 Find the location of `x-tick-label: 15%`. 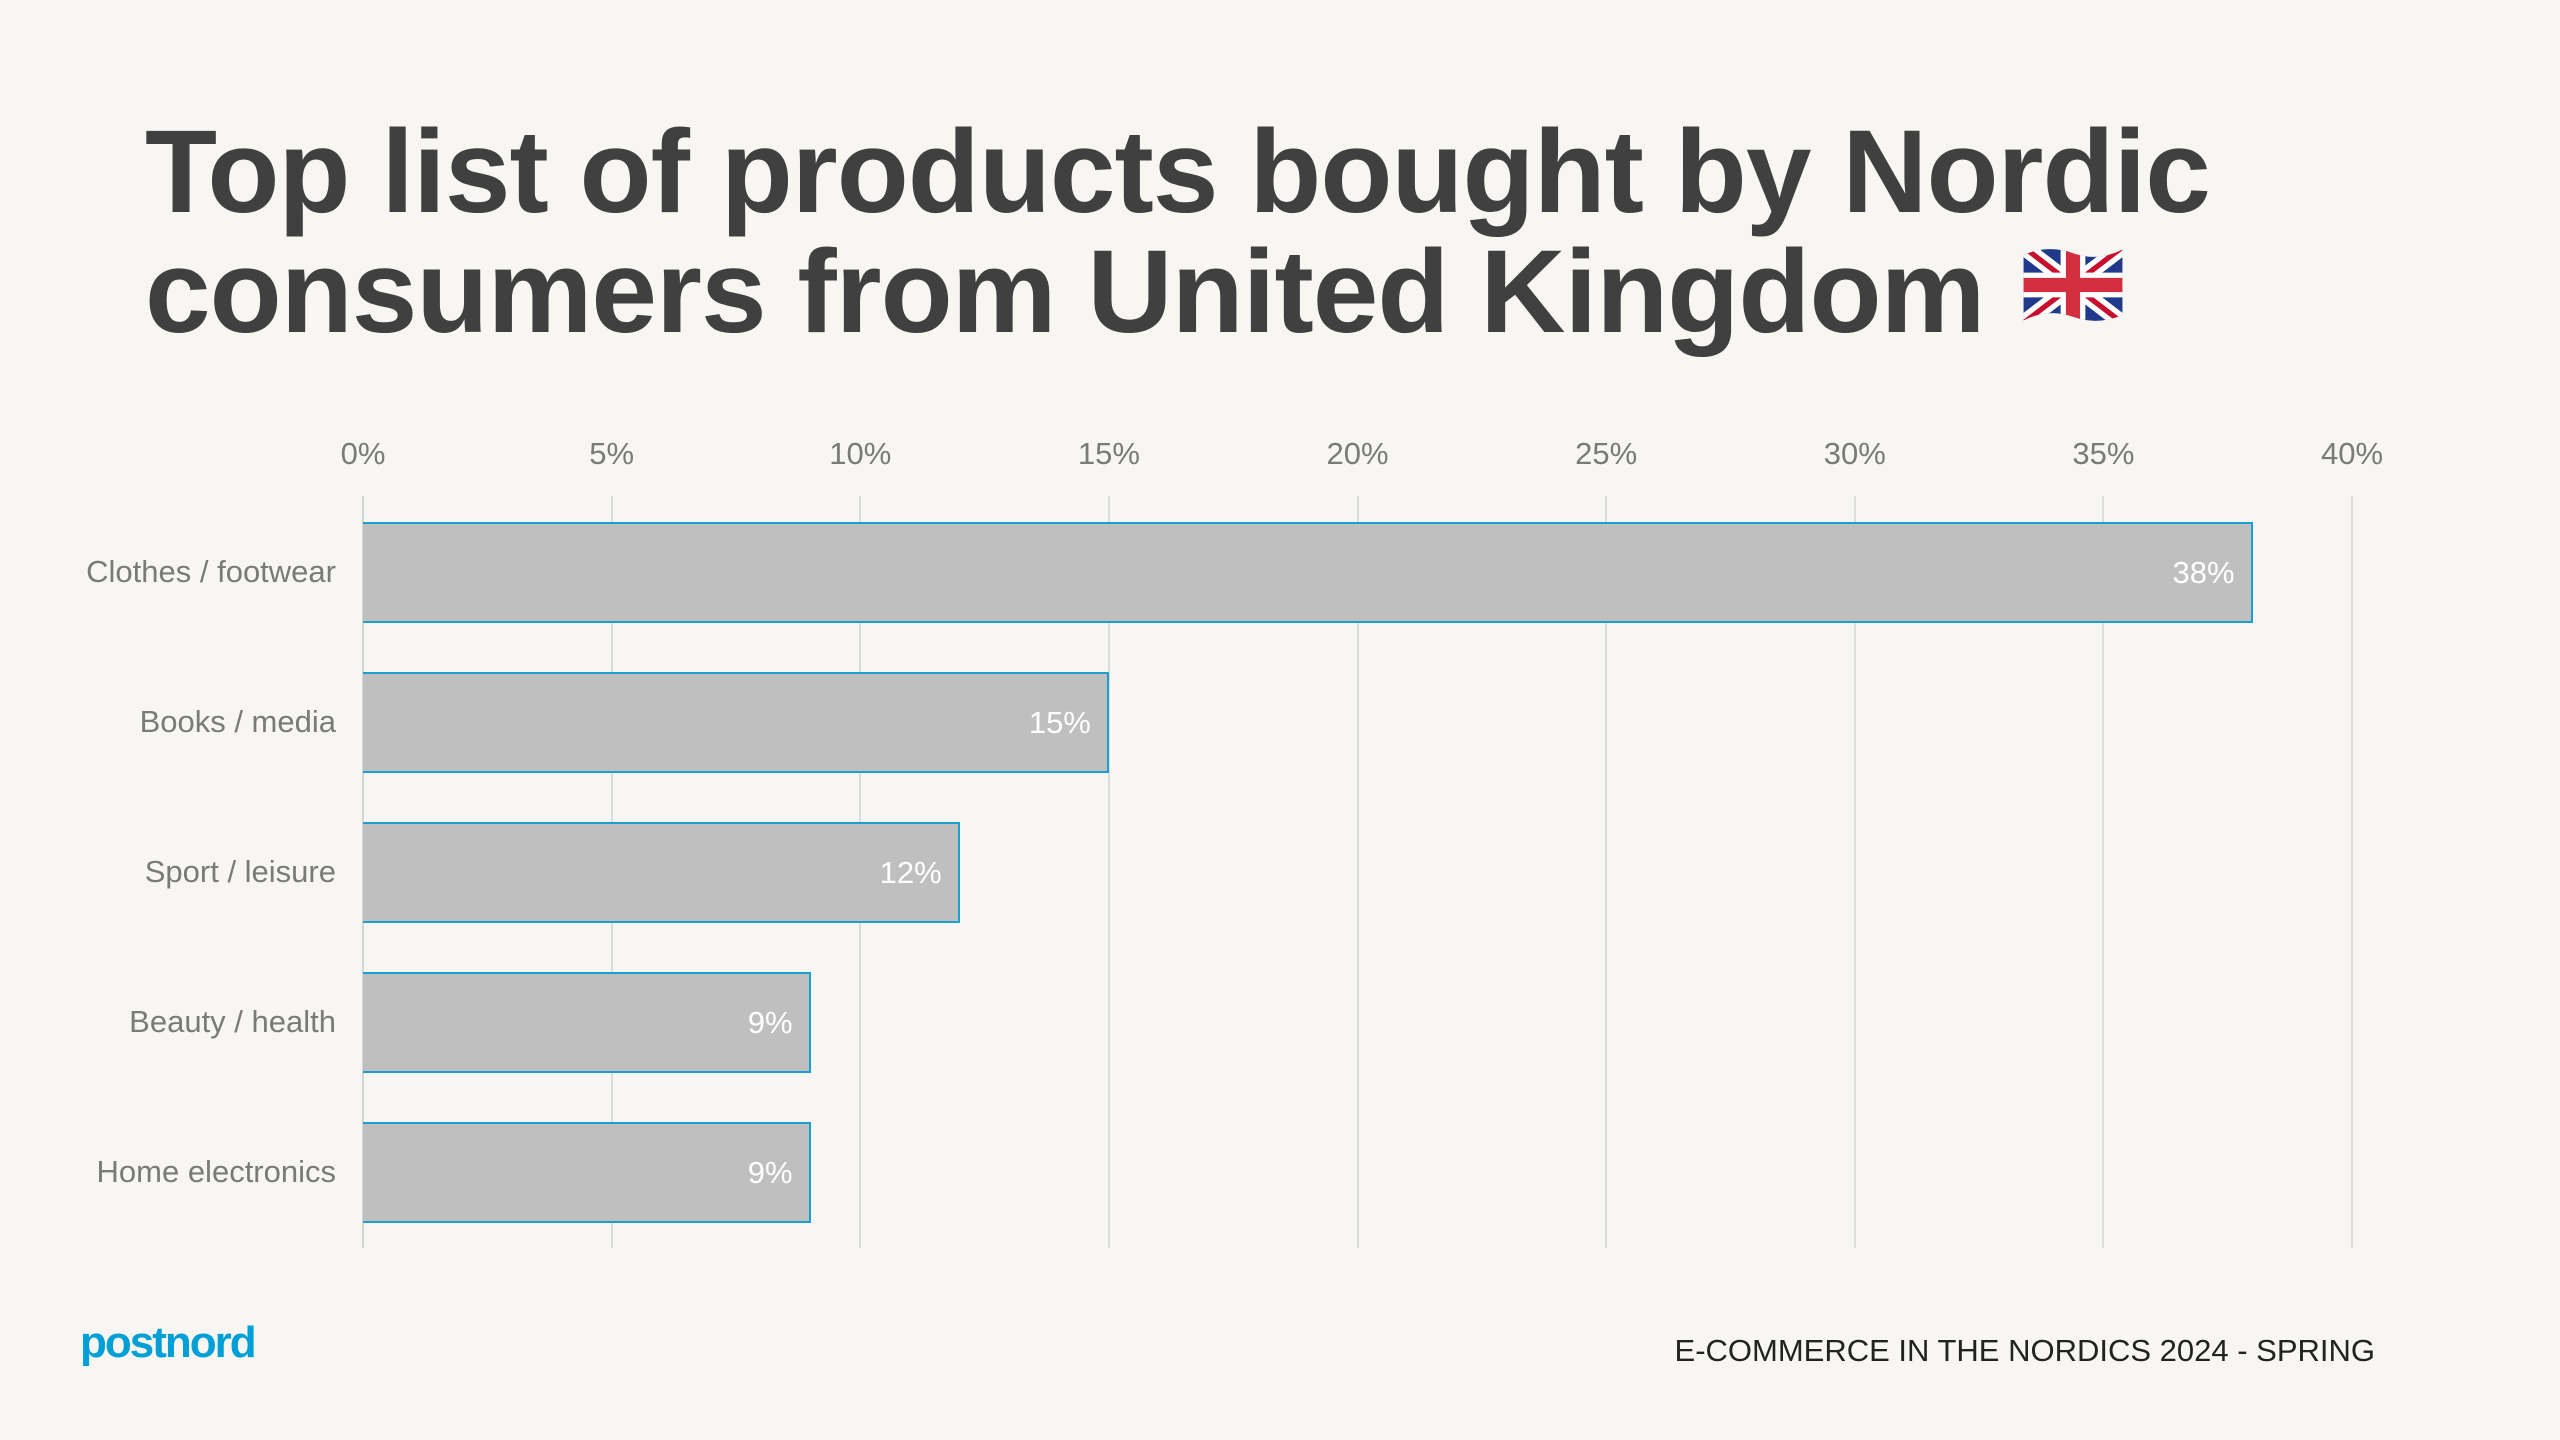

x-tick-label: 15% is located at coordinates (1108, 453).